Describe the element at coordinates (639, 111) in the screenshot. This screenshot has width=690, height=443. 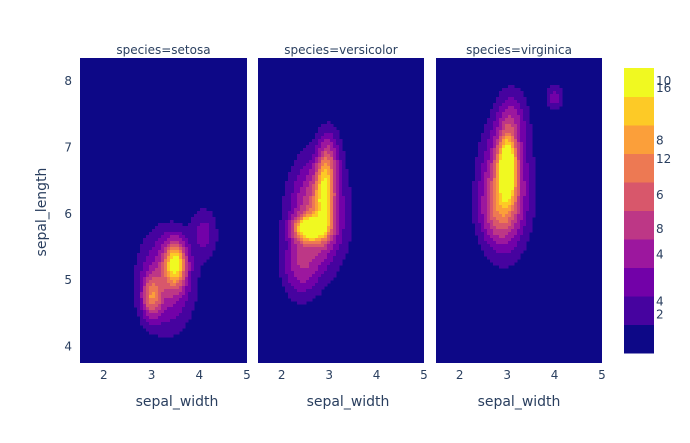
I see `colorbar-segment` at that location.